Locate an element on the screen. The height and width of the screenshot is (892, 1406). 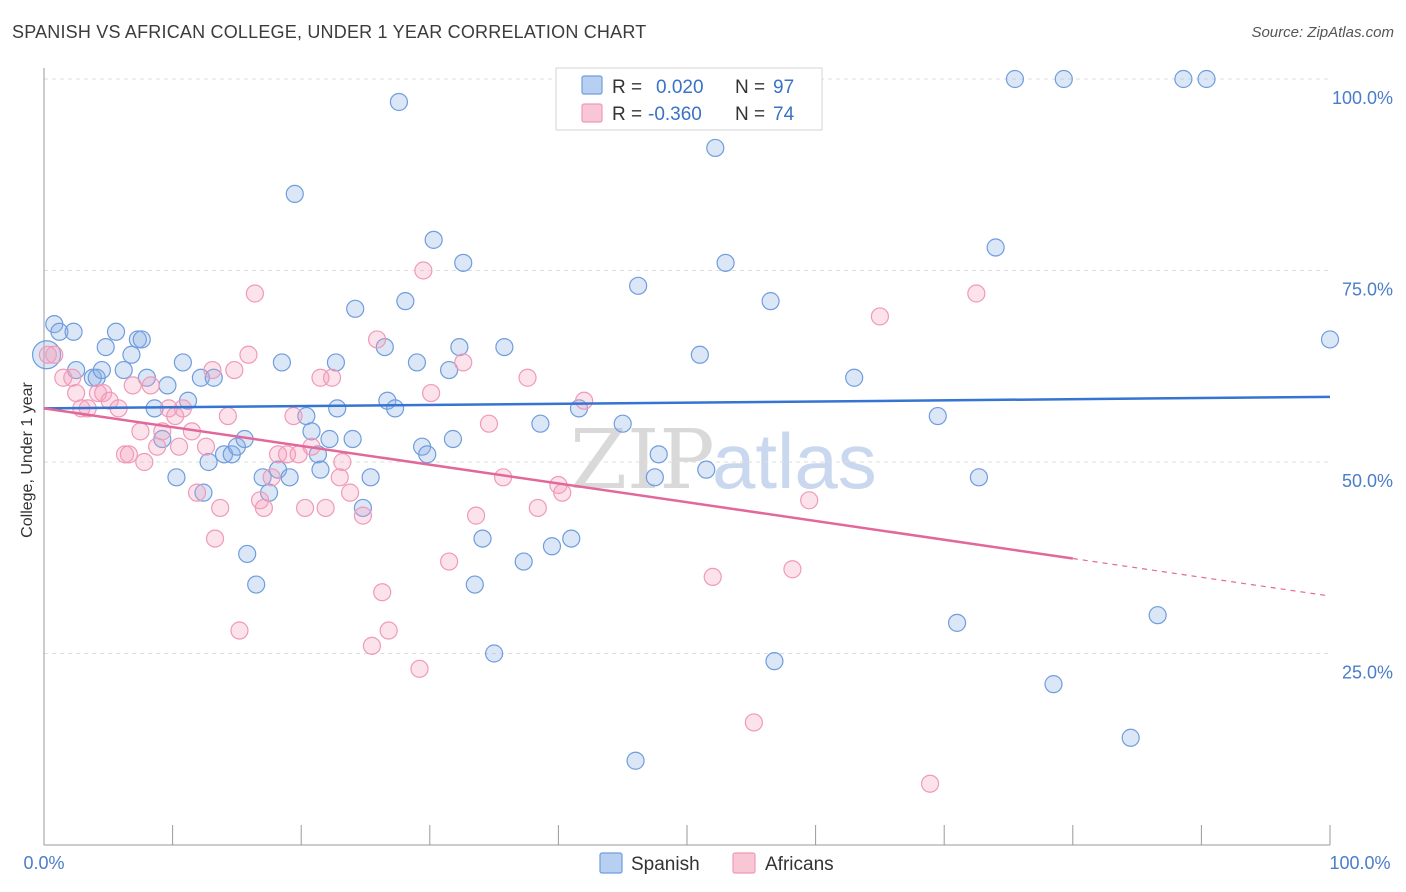
bottom-legend: Spanish Africans is located at coordinates (716, 863).